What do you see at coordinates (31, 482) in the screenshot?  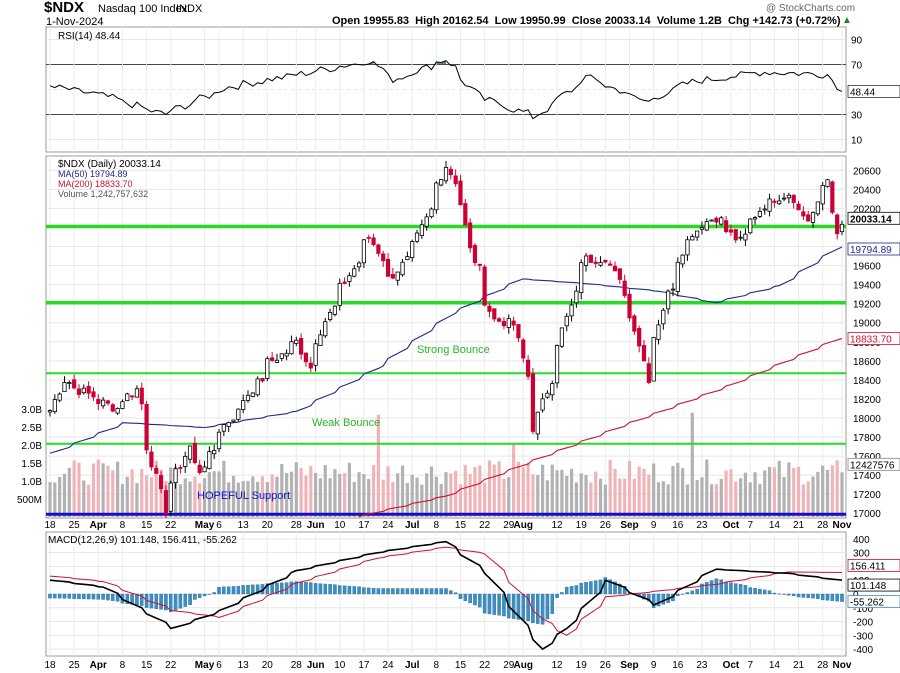 I see `volume-tick-label: 1.0B` at bounding box center [31, 482].